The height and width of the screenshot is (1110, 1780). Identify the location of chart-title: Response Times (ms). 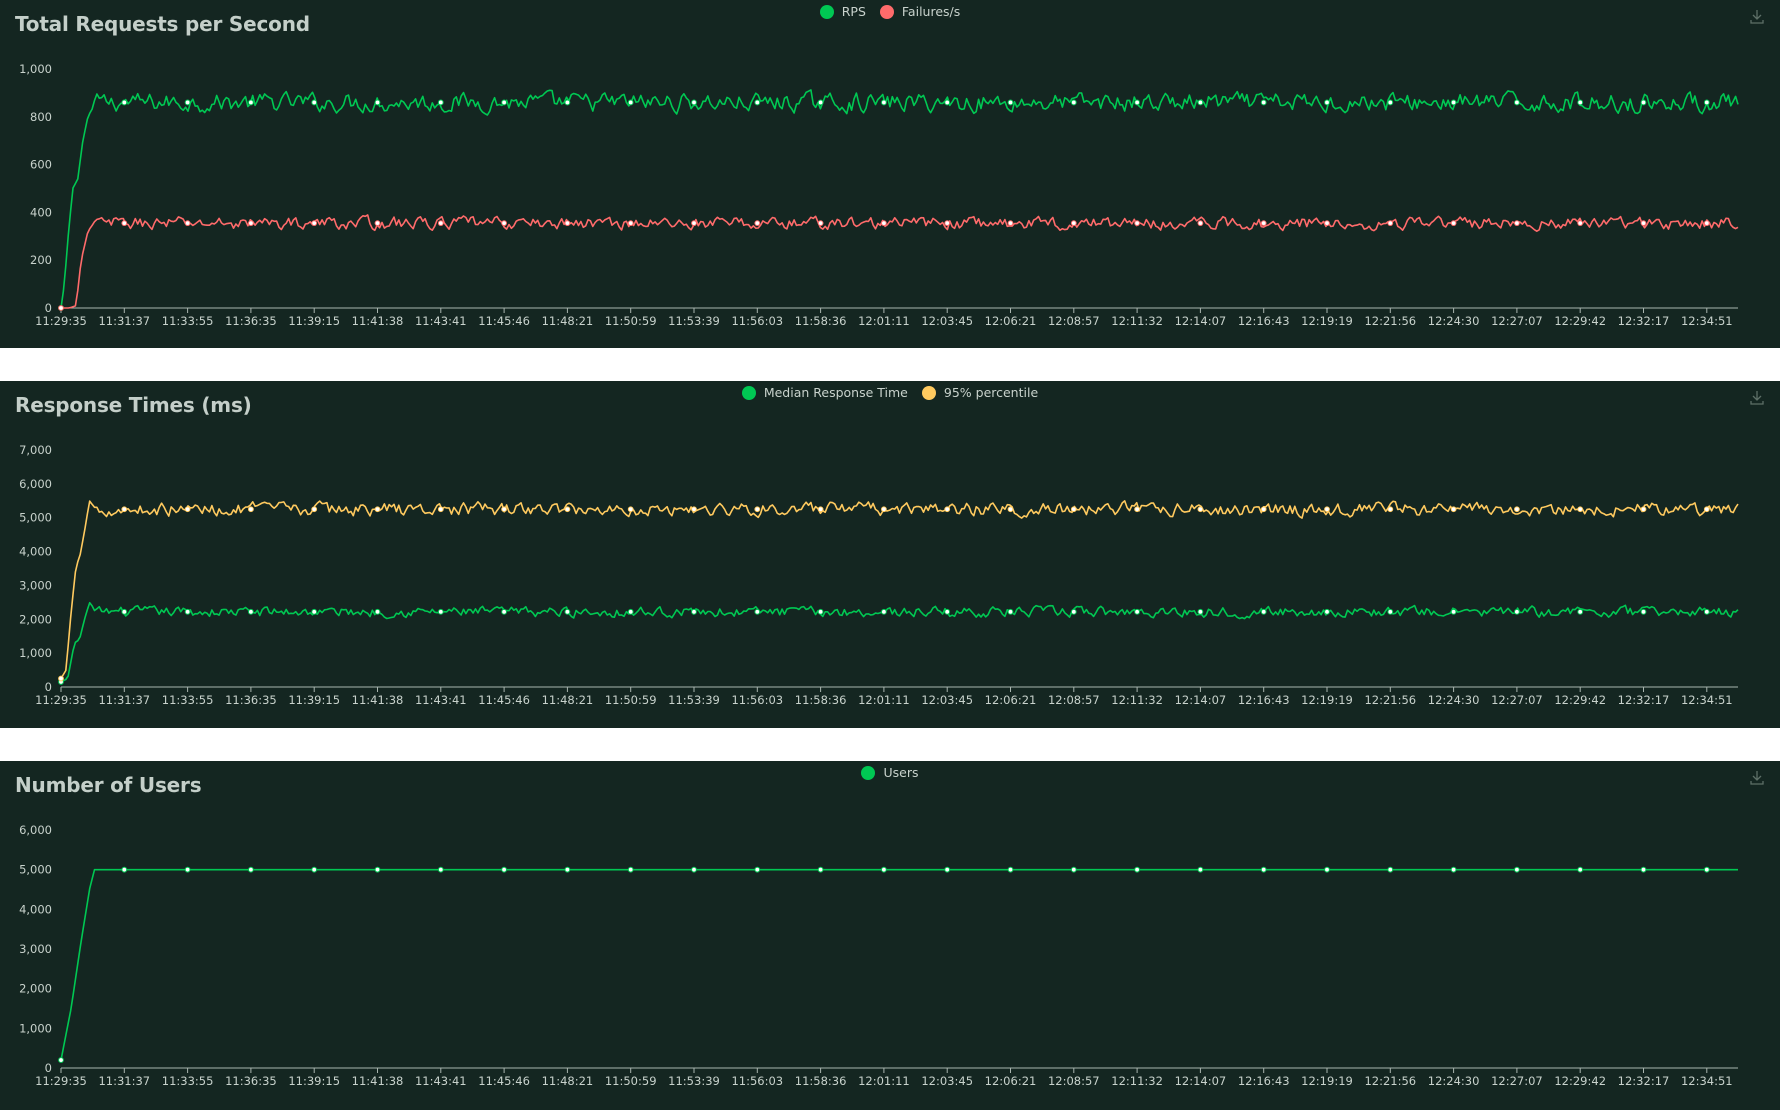
(133, 405).